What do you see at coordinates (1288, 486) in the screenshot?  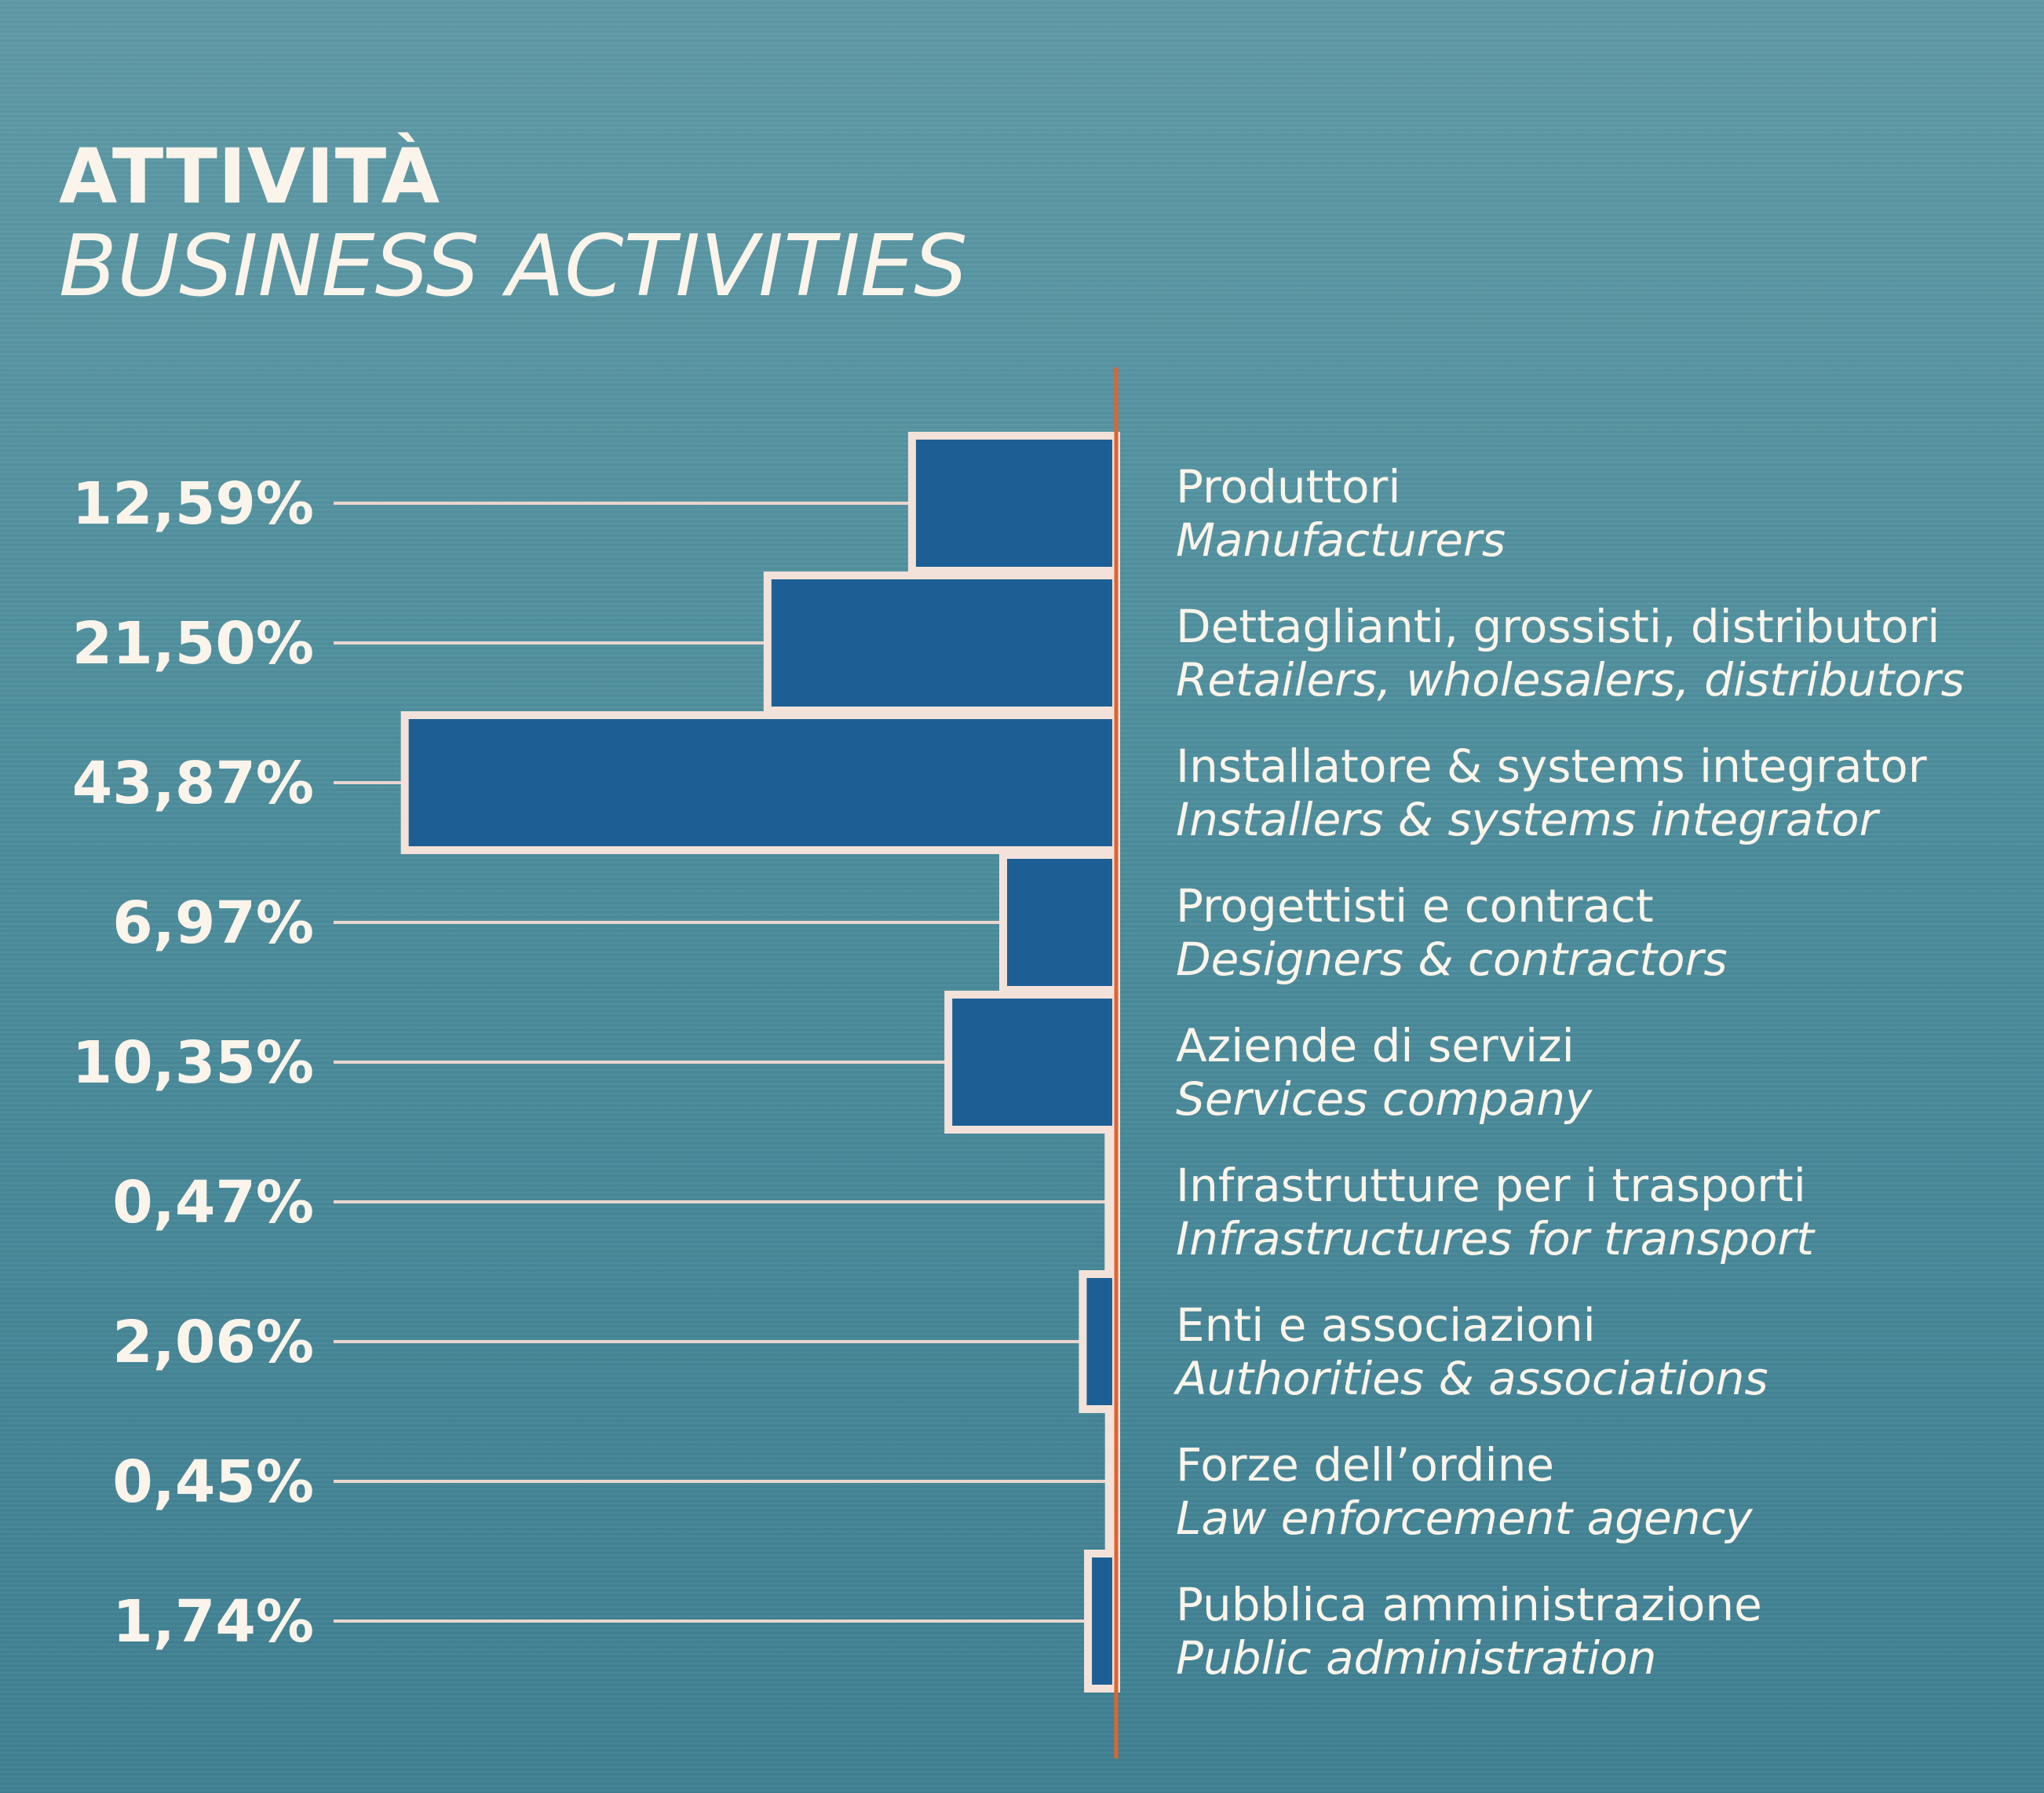 I see `category-label: Produttori` at bounding box center [1288, 486].